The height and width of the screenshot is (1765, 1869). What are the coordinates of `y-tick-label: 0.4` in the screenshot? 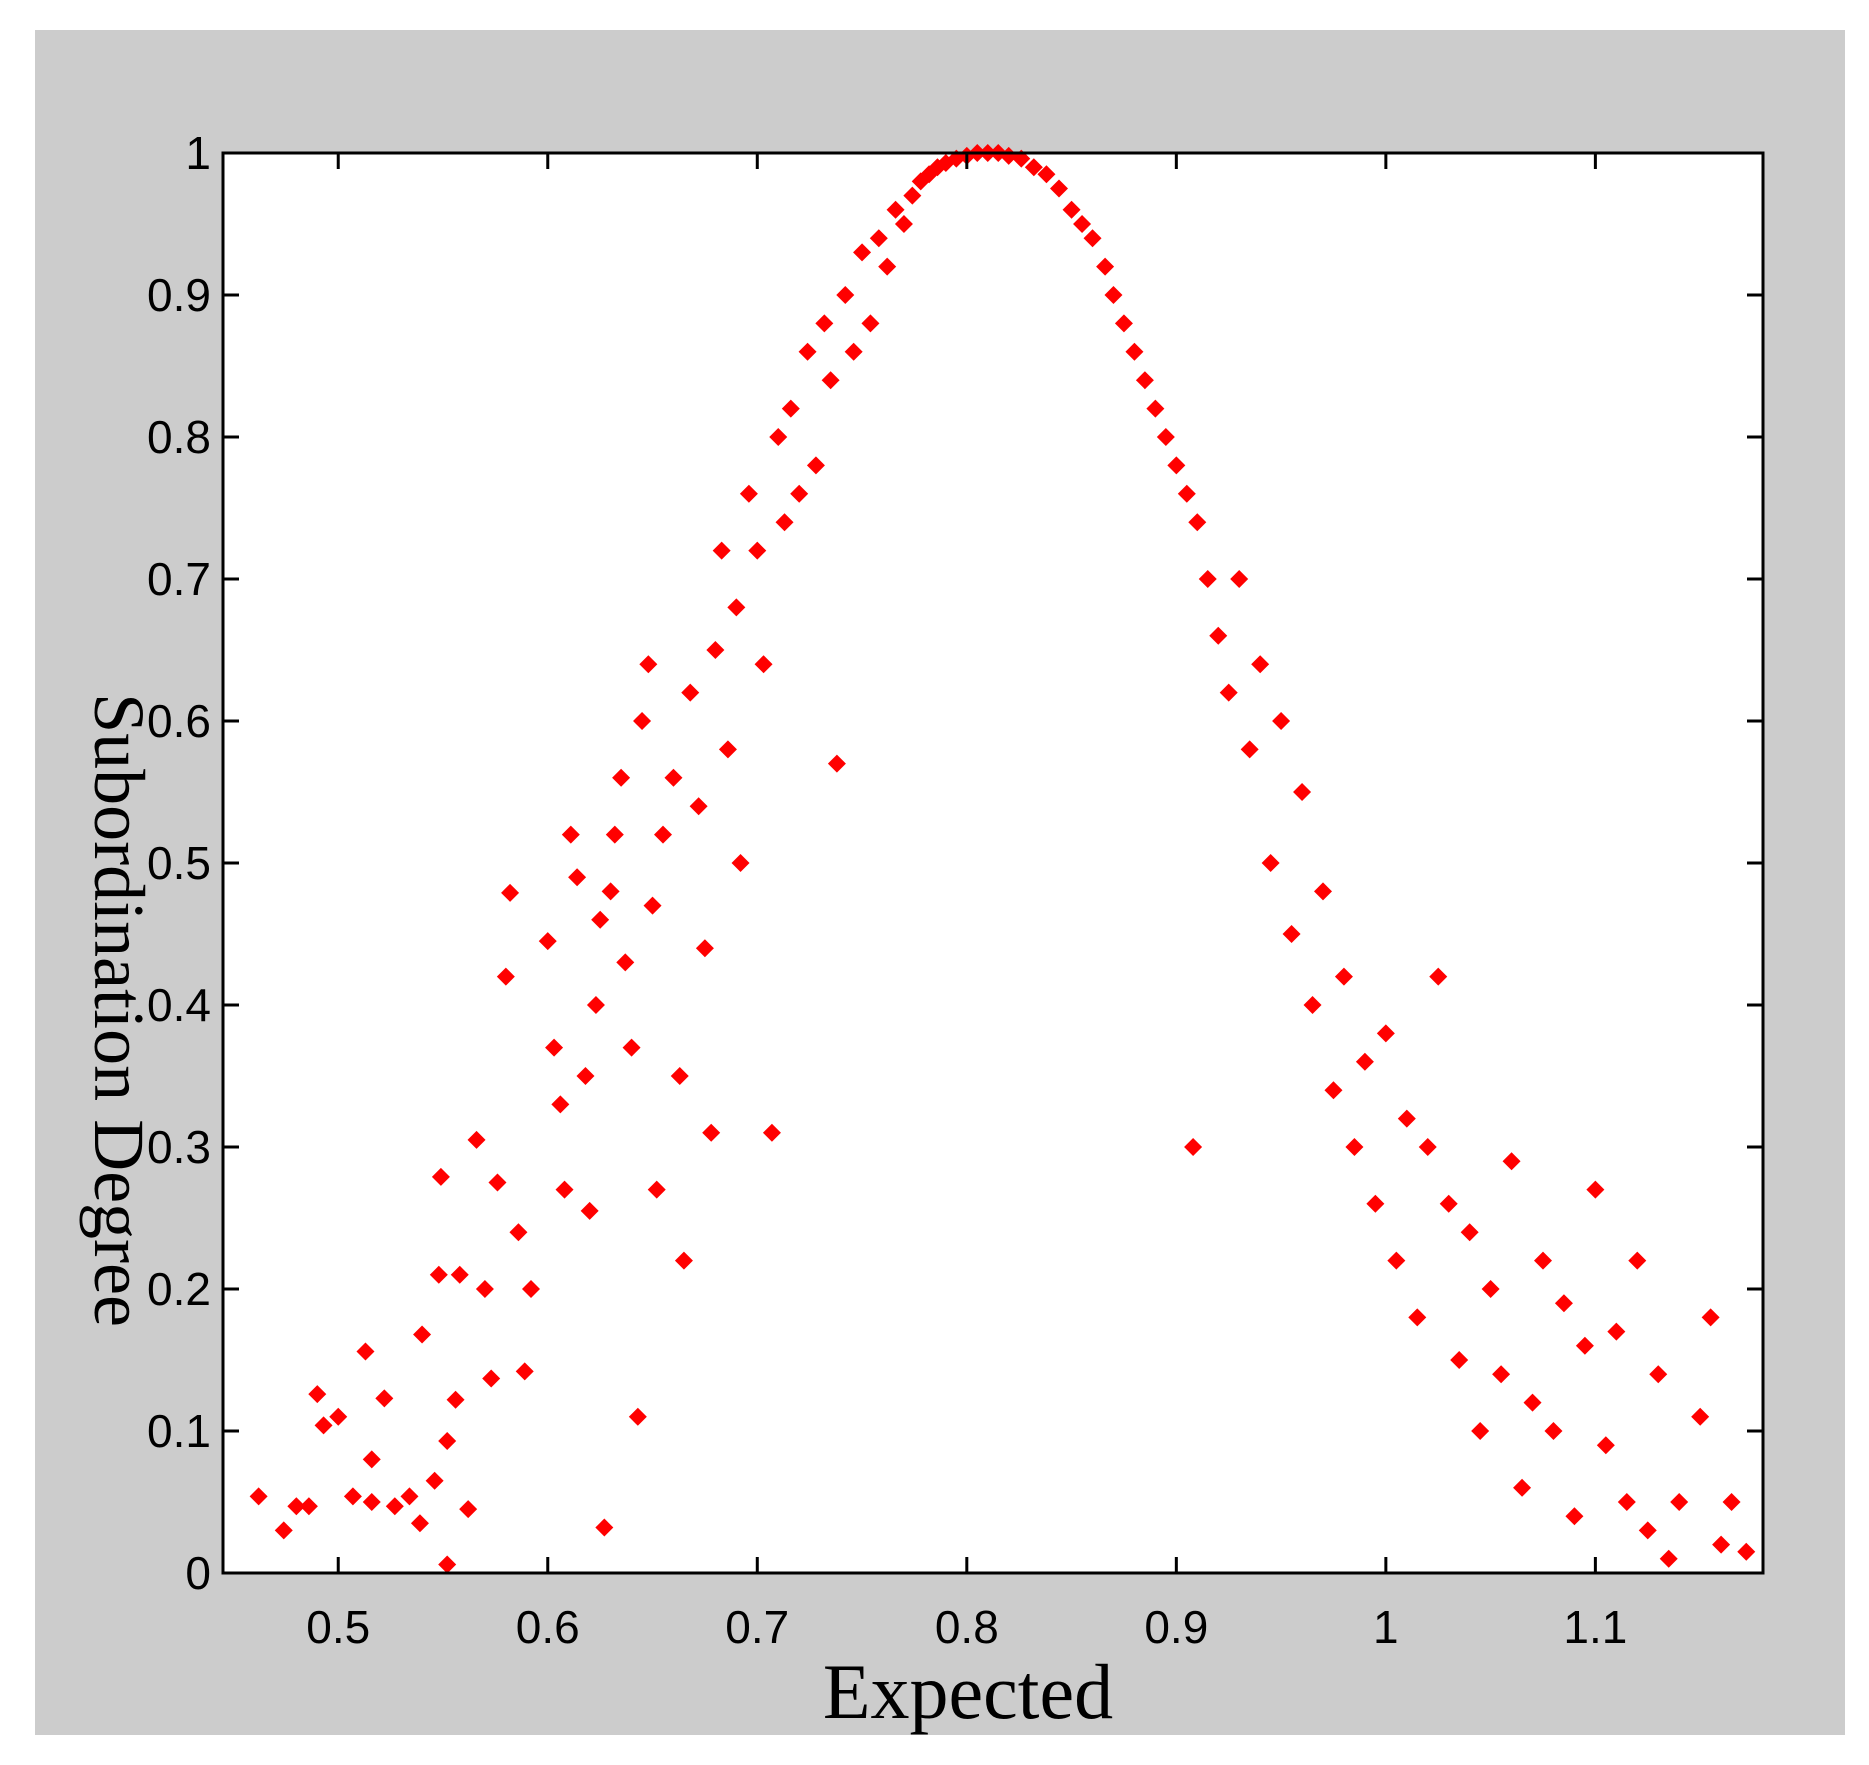 It's located at (179, 1005).